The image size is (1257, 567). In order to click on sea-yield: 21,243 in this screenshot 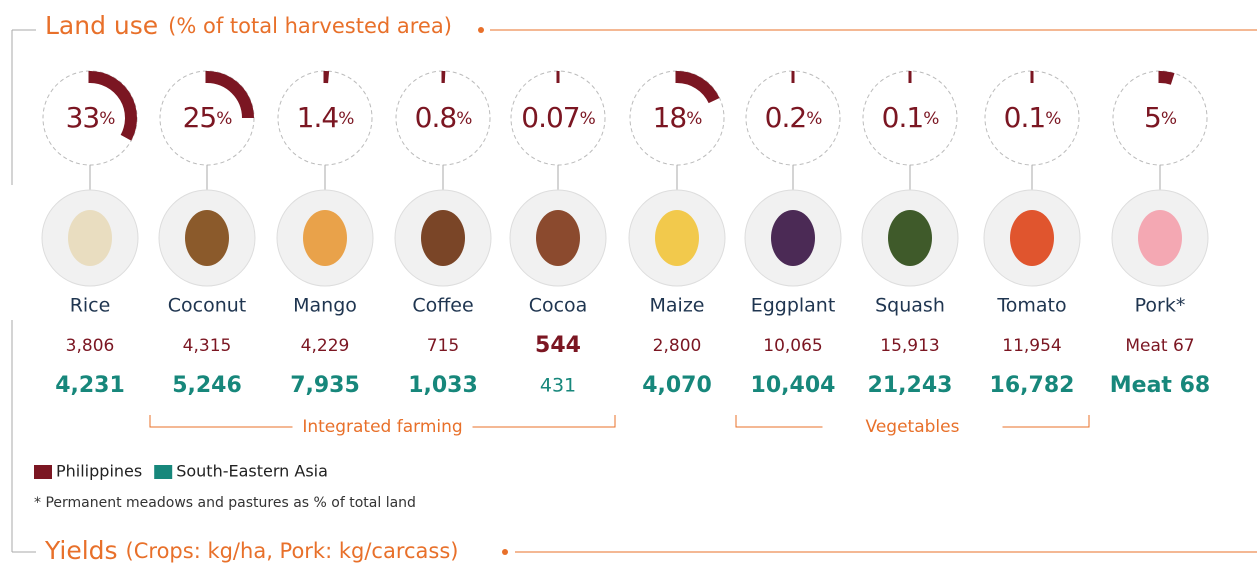, I will do `click(910, 385)`.